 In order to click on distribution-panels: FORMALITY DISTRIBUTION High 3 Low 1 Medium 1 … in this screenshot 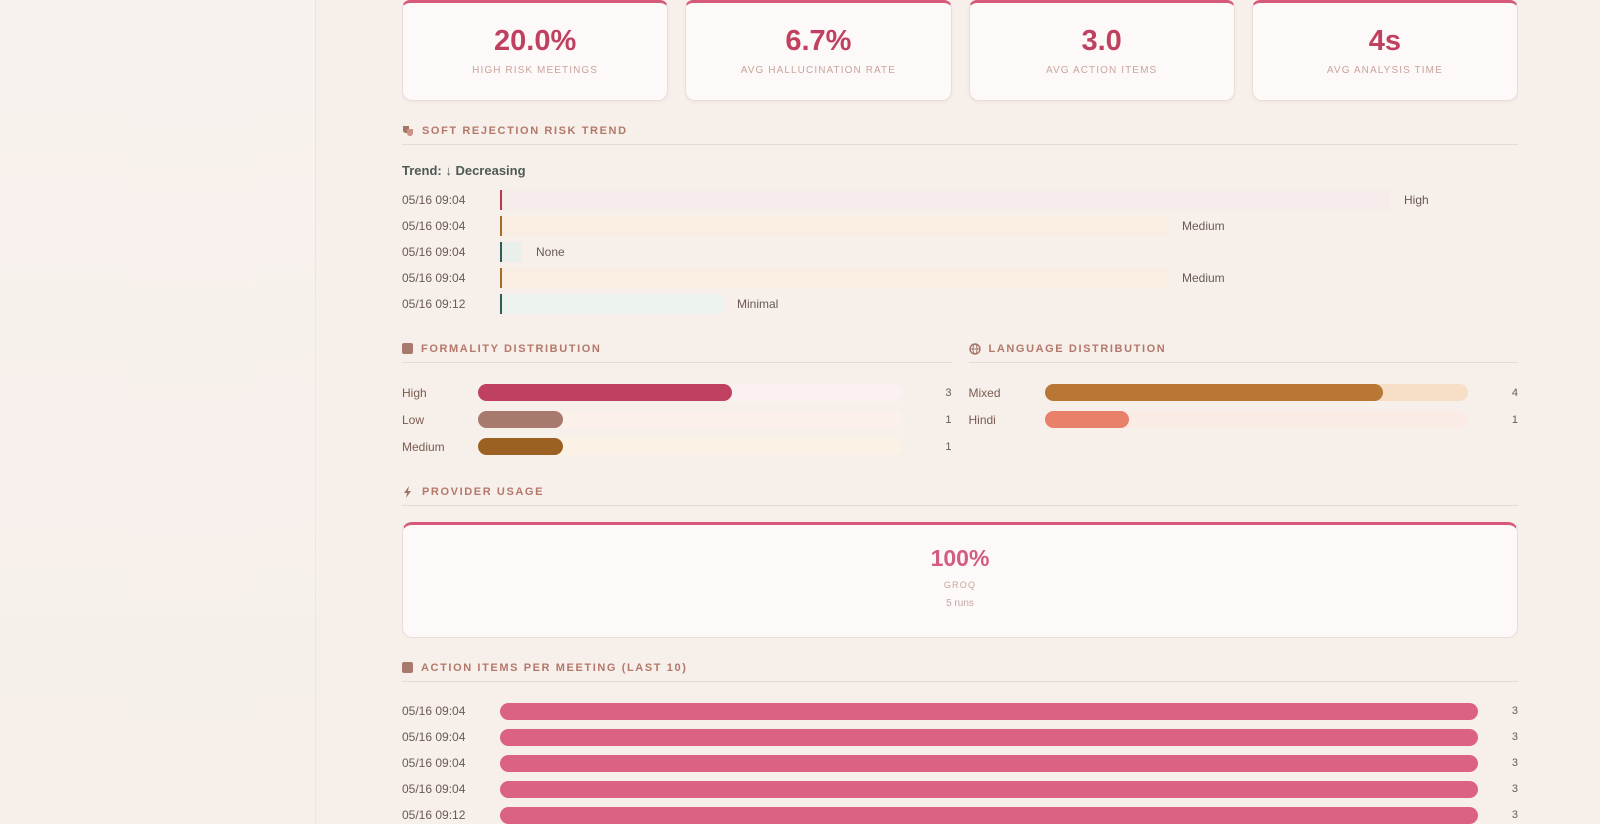, I will do `click(960, 397)`.